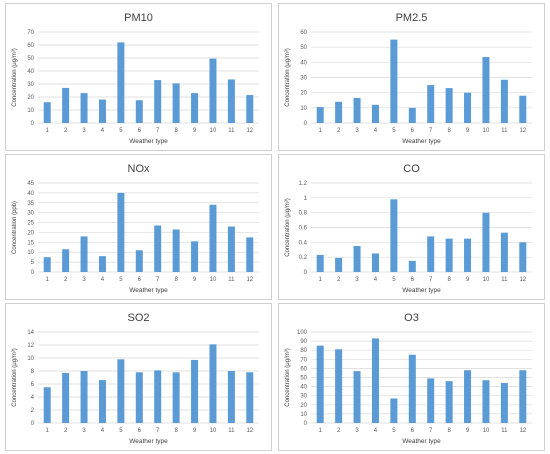 This screenshot has height=454, width=550. What do you see at coordinates (411, 318) in the screenshot?
I see `chart-title: O3` at bounding box center [411, 318].